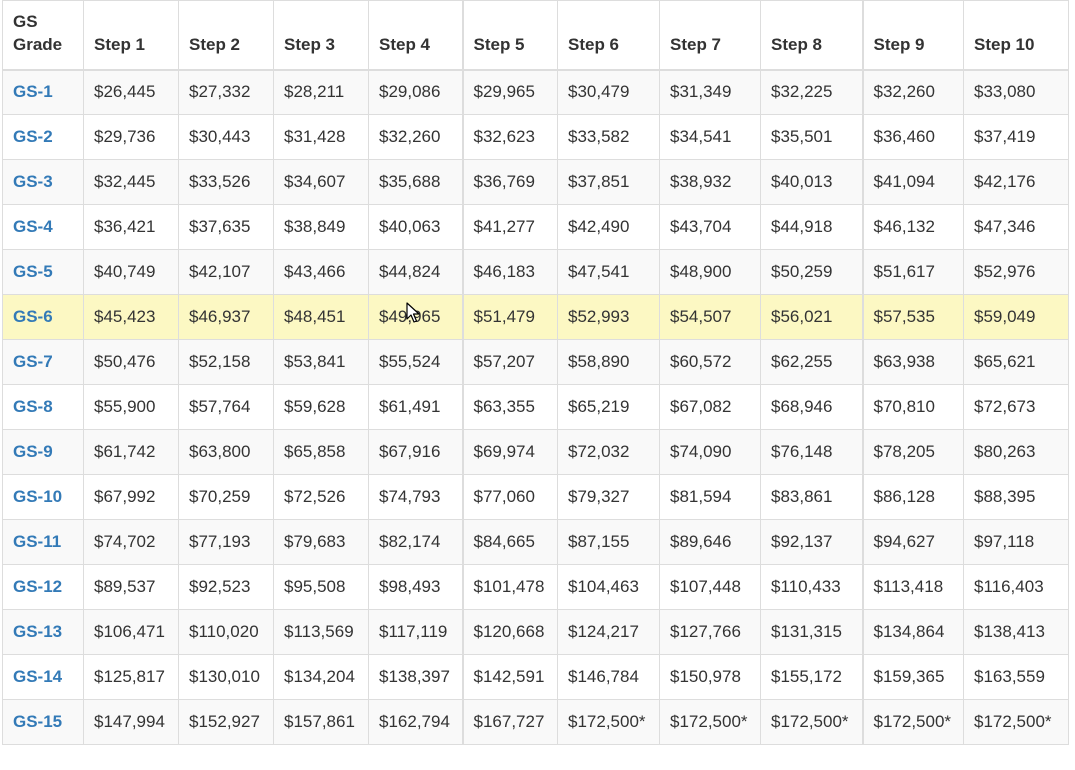  I want to click on salary-cell-step-9: $172,500*, so click(912, 722).